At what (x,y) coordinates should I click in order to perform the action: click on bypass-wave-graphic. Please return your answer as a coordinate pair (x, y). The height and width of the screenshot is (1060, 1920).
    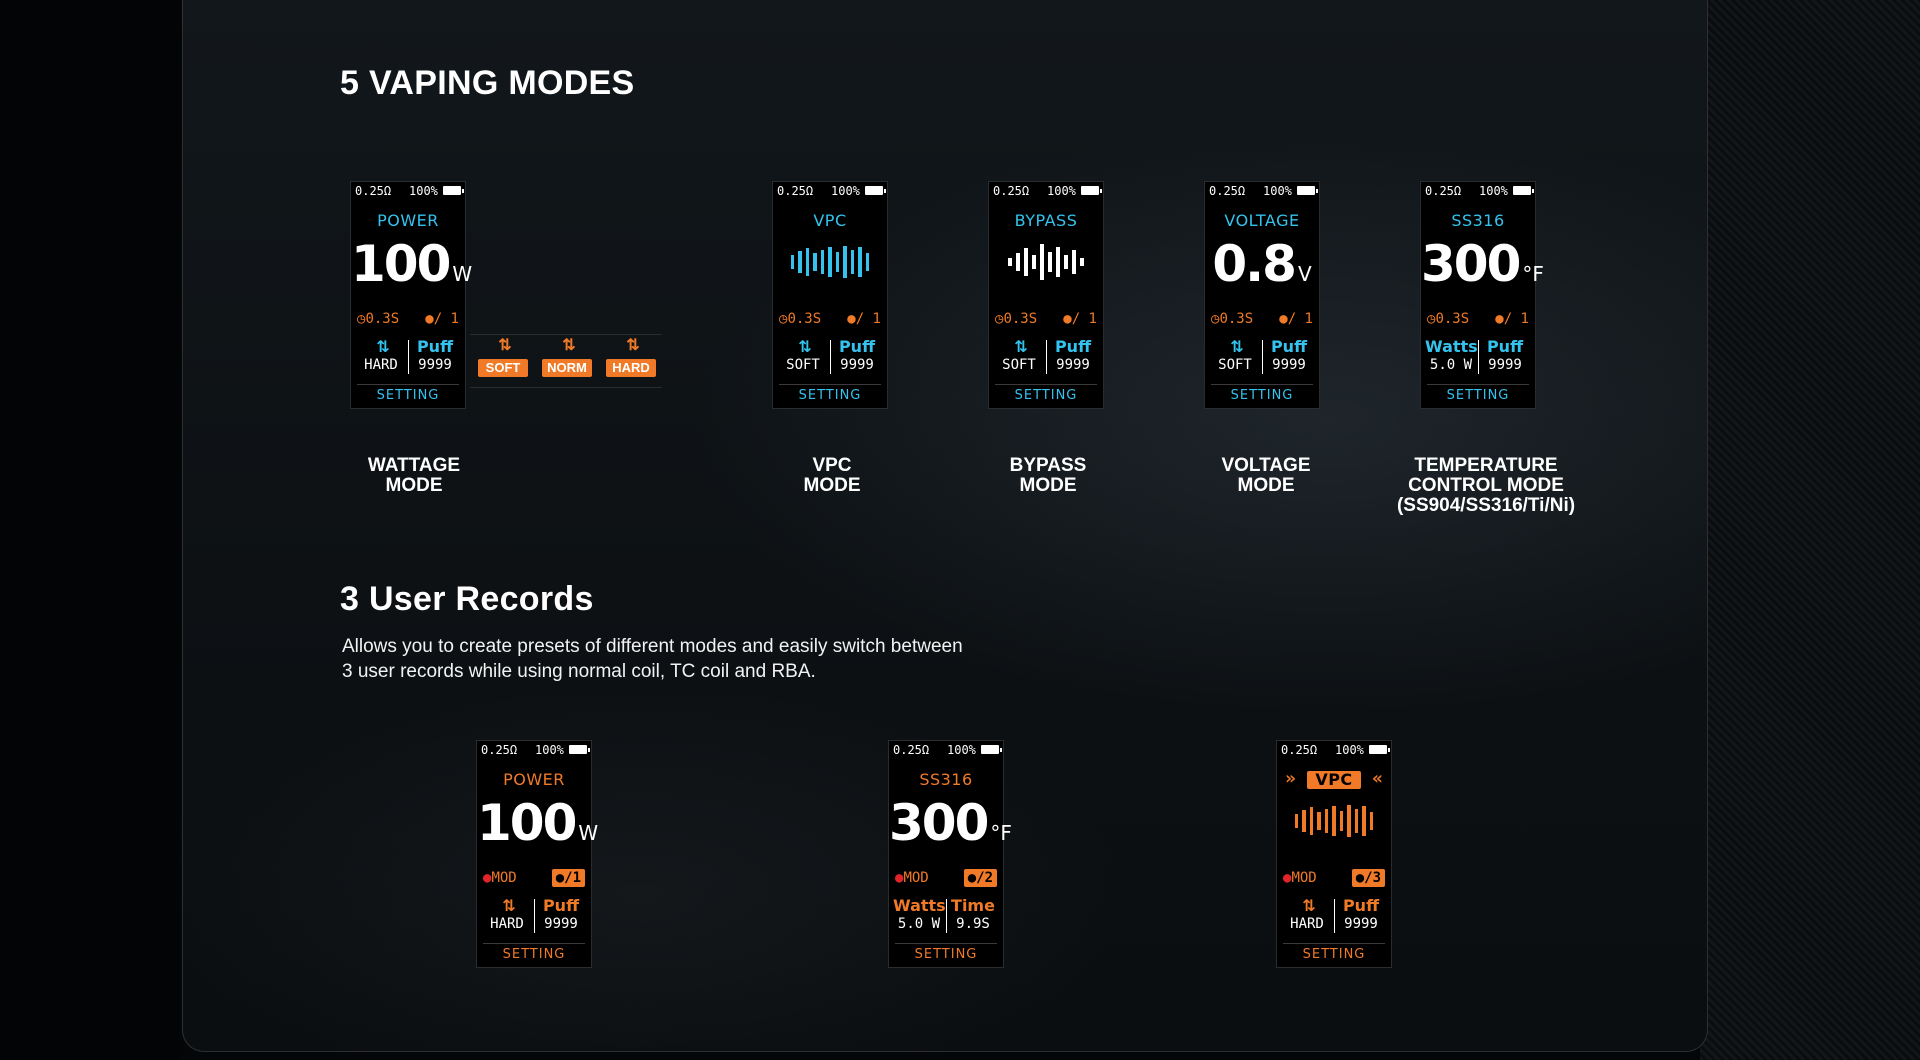
    Looking at the image, I should click on (1046, 262).